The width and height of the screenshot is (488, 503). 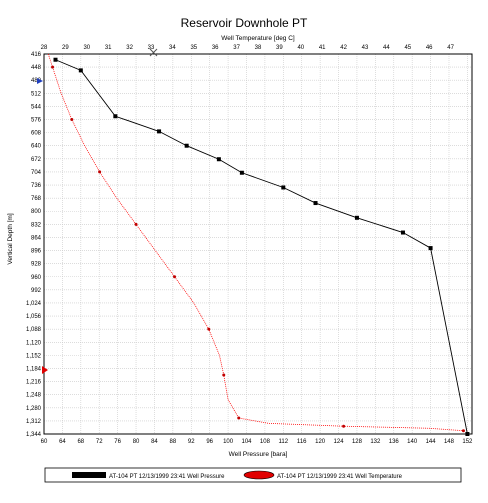 I want to click on y-tick-label: 1,152, so click(x=34, y=356).